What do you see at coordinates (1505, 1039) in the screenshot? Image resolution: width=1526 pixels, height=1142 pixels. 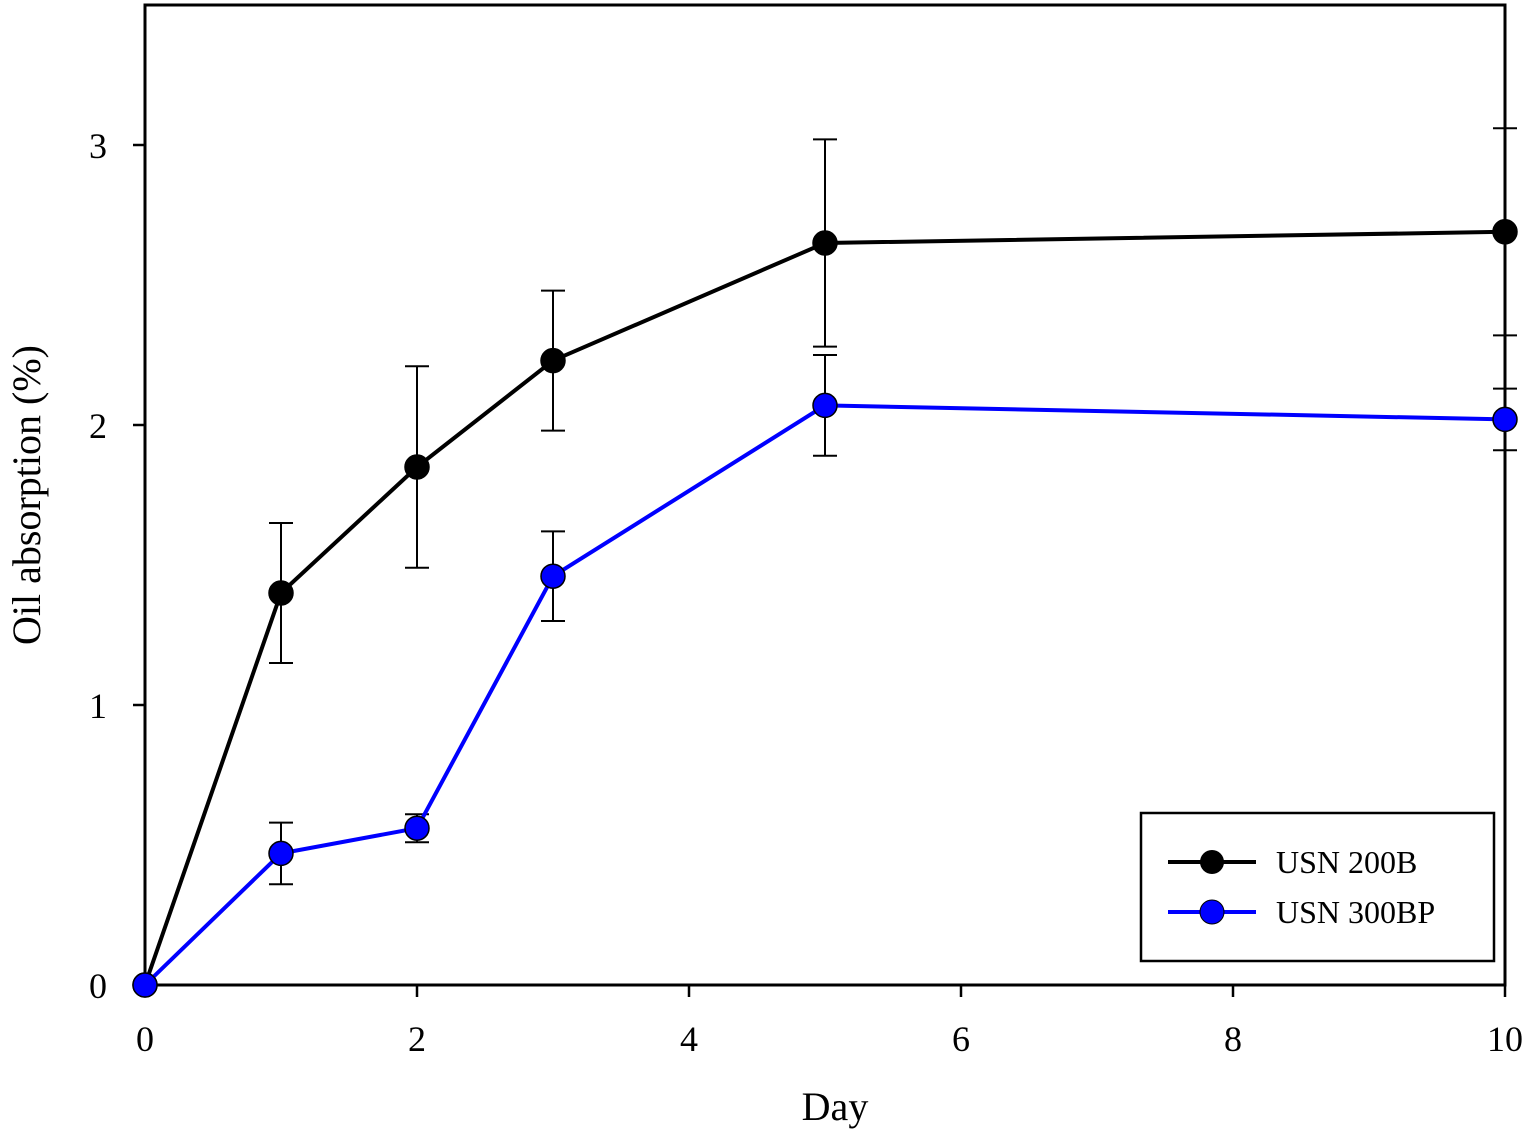 I see `x-tick-label: 10` at bounding box center [1505, 1039].